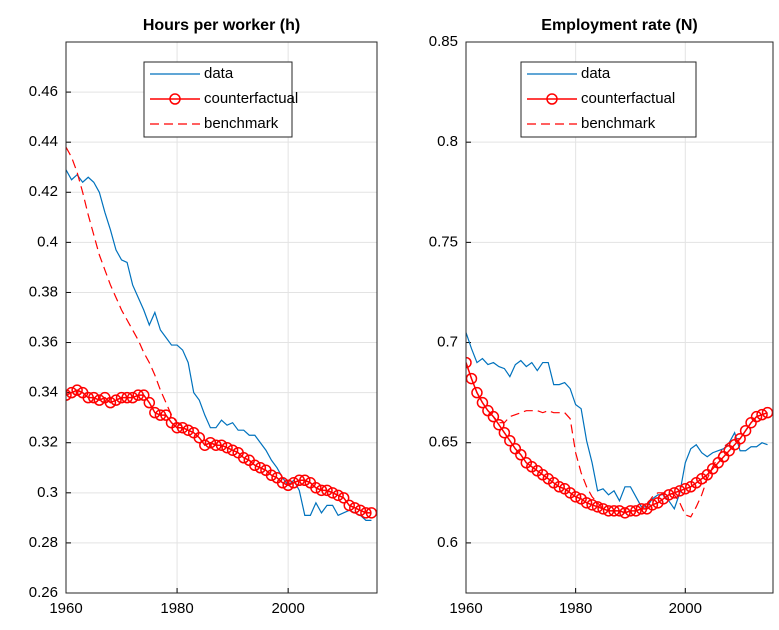 The image size is (779, 630). Describe the element at coordinates (43, 291) in the screenshot. I see `y-tick-label: 0.38` at that location.